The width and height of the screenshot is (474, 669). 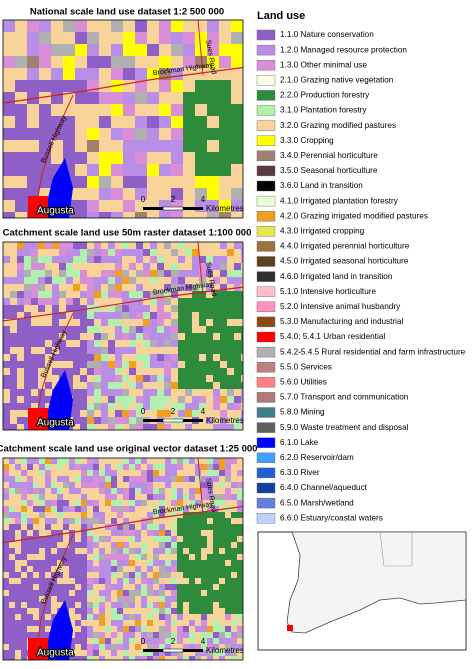 I want to click on town-area, so click(x=38, y=649).